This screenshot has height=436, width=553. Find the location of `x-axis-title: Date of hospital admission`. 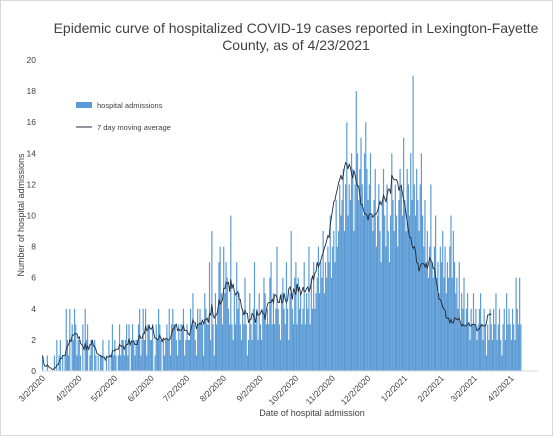

x-axis-title: Date of hospital admission is located at coordinates (312, 413).